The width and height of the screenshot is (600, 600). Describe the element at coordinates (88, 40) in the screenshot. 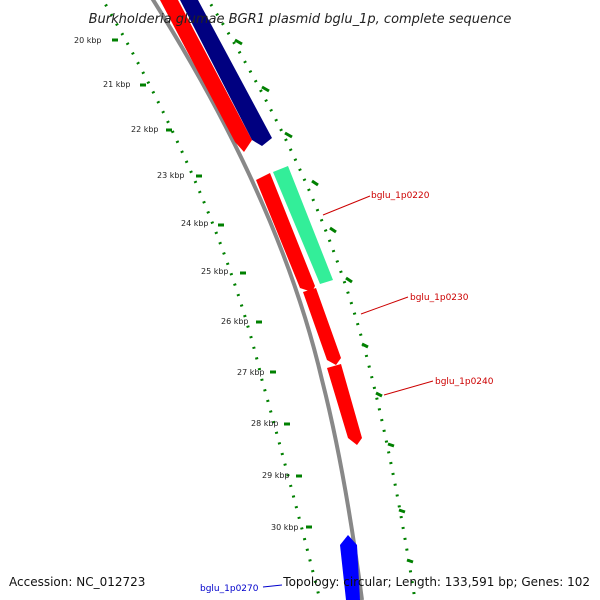

I see `kbp-label: 20 kbp` at that location.